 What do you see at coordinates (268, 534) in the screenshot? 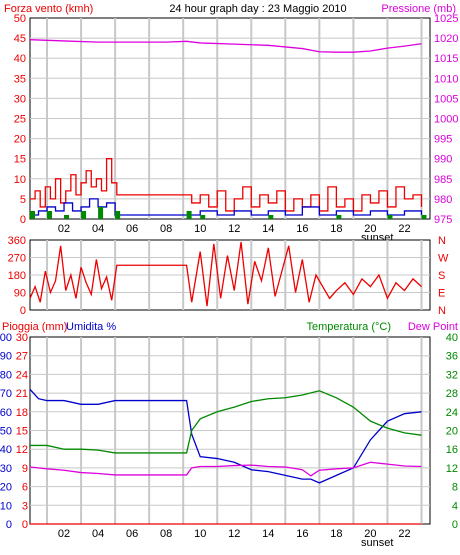
I see `temp-panel-x-tick-label: 14` at bounding box center [268, 534].